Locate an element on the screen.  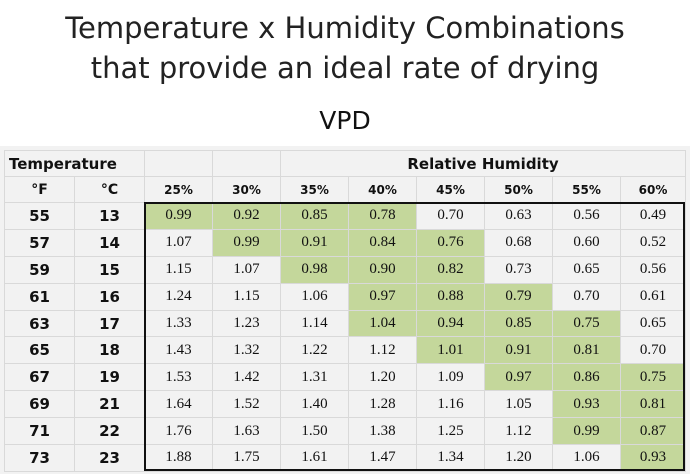
table-row: 63 17 1.33 1.23 1.14 1.04 0.94 0.85 0.75 0.65 is located at coordinates (345, 323).